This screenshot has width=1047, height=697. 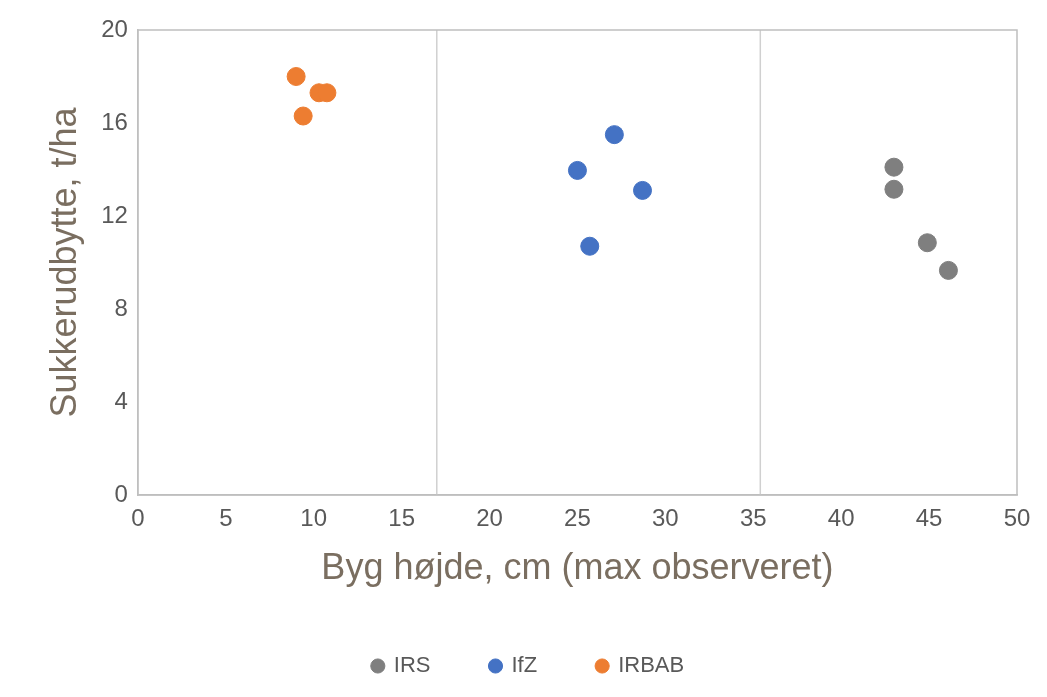 What do you see at coordinates (929, 518) in the screenshot?
I see `x-tick-label: 45` at bounding box center [929, 518].